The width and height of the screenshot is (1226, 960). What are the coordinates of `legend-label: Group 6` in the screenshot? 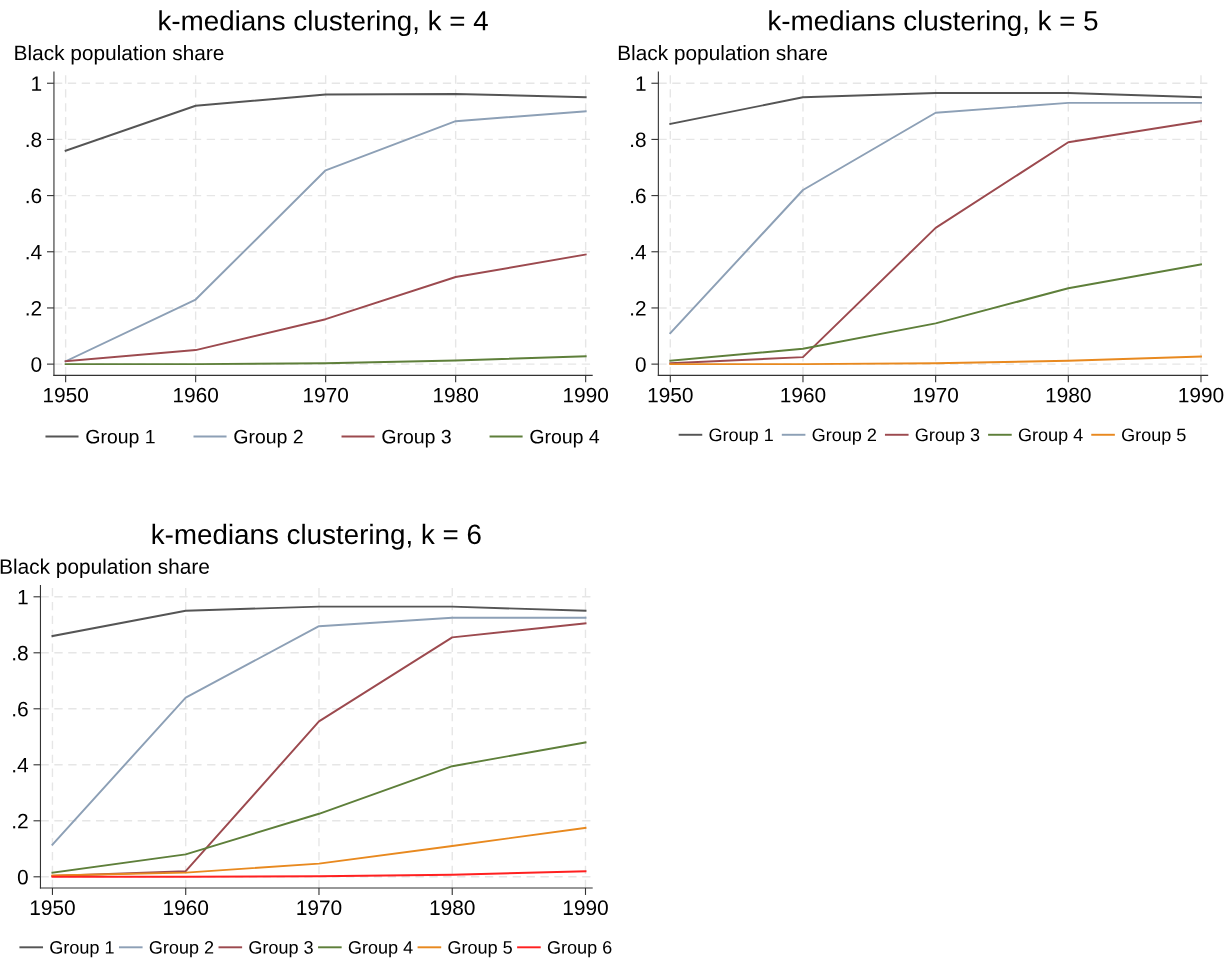 It's located at (579, 949).